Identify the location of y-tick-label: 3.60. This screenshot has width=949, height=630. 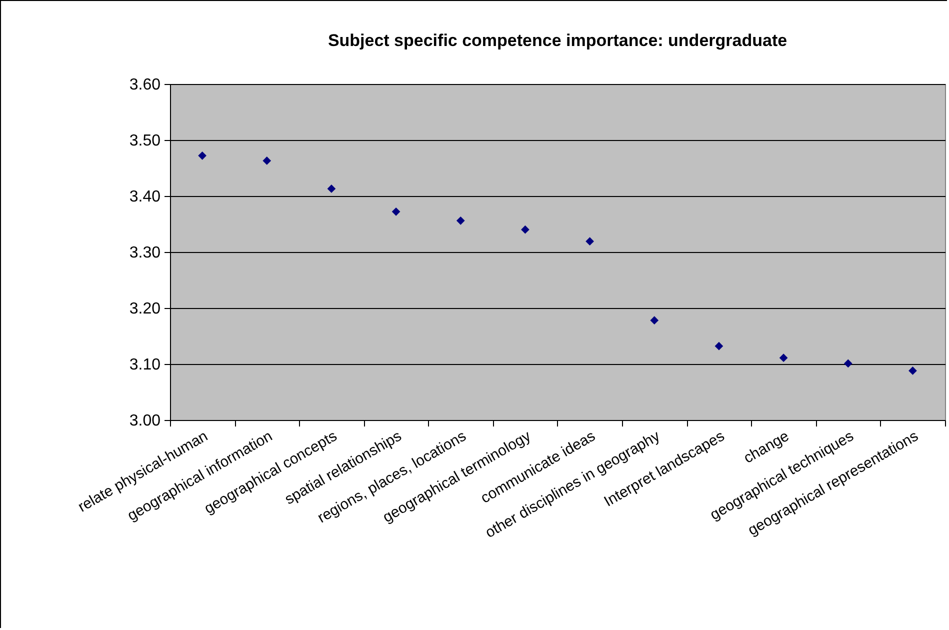
(145, 85).